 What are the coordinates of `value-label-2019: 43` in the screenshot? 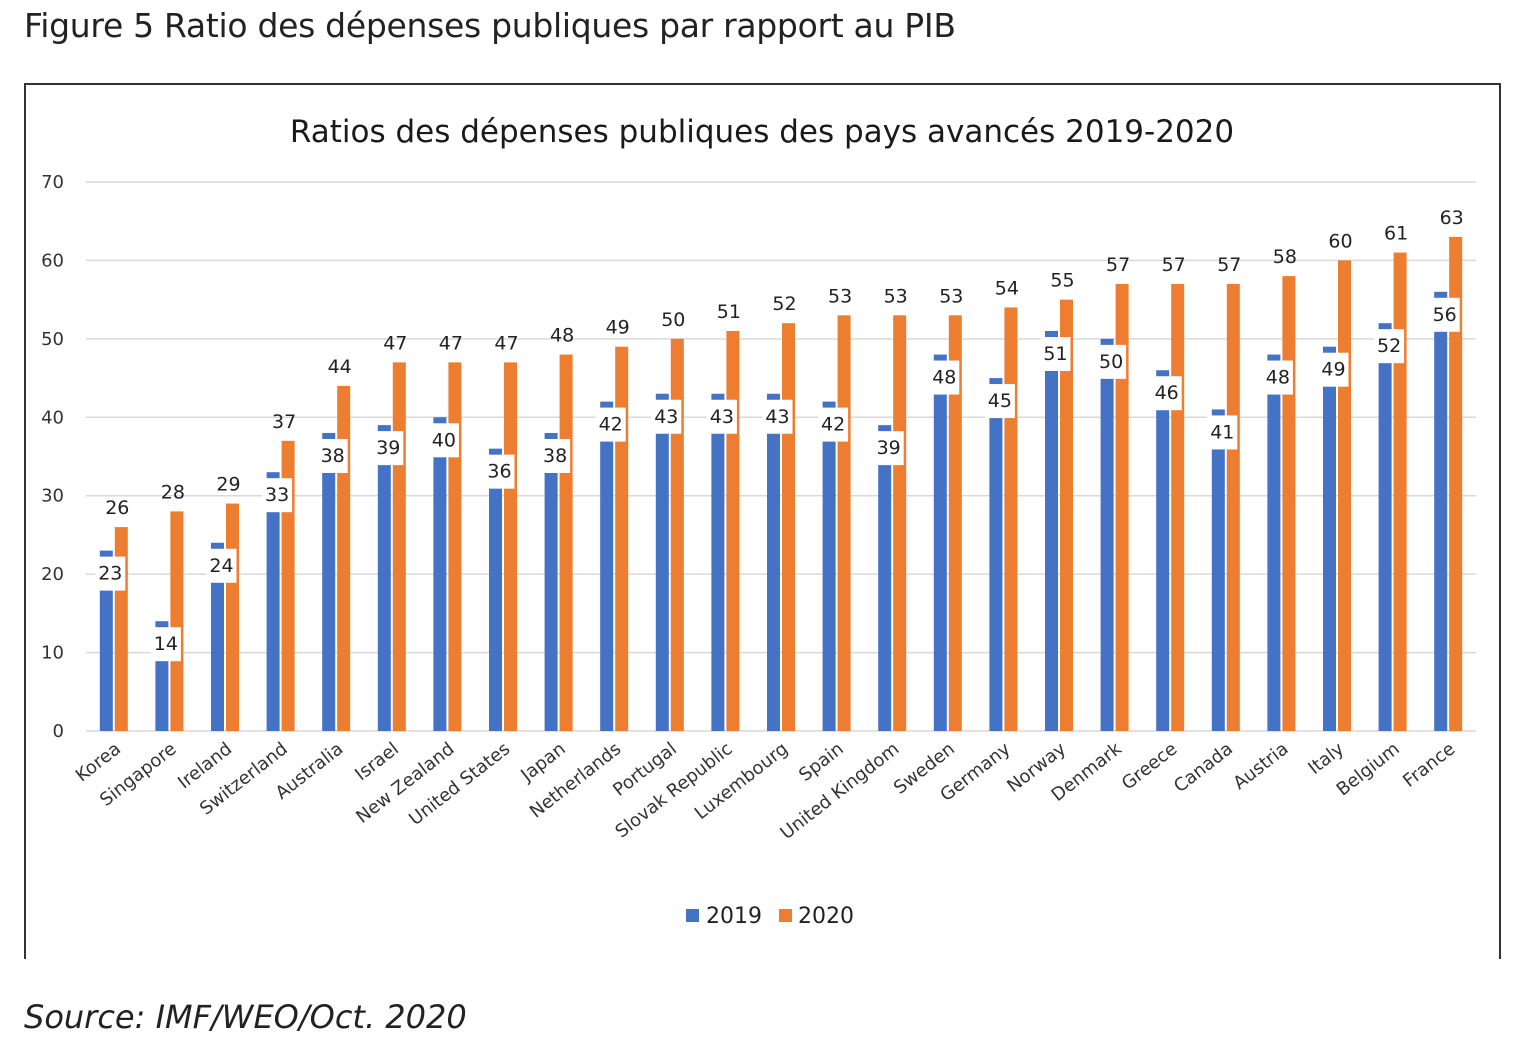 It's located at (666, 417).